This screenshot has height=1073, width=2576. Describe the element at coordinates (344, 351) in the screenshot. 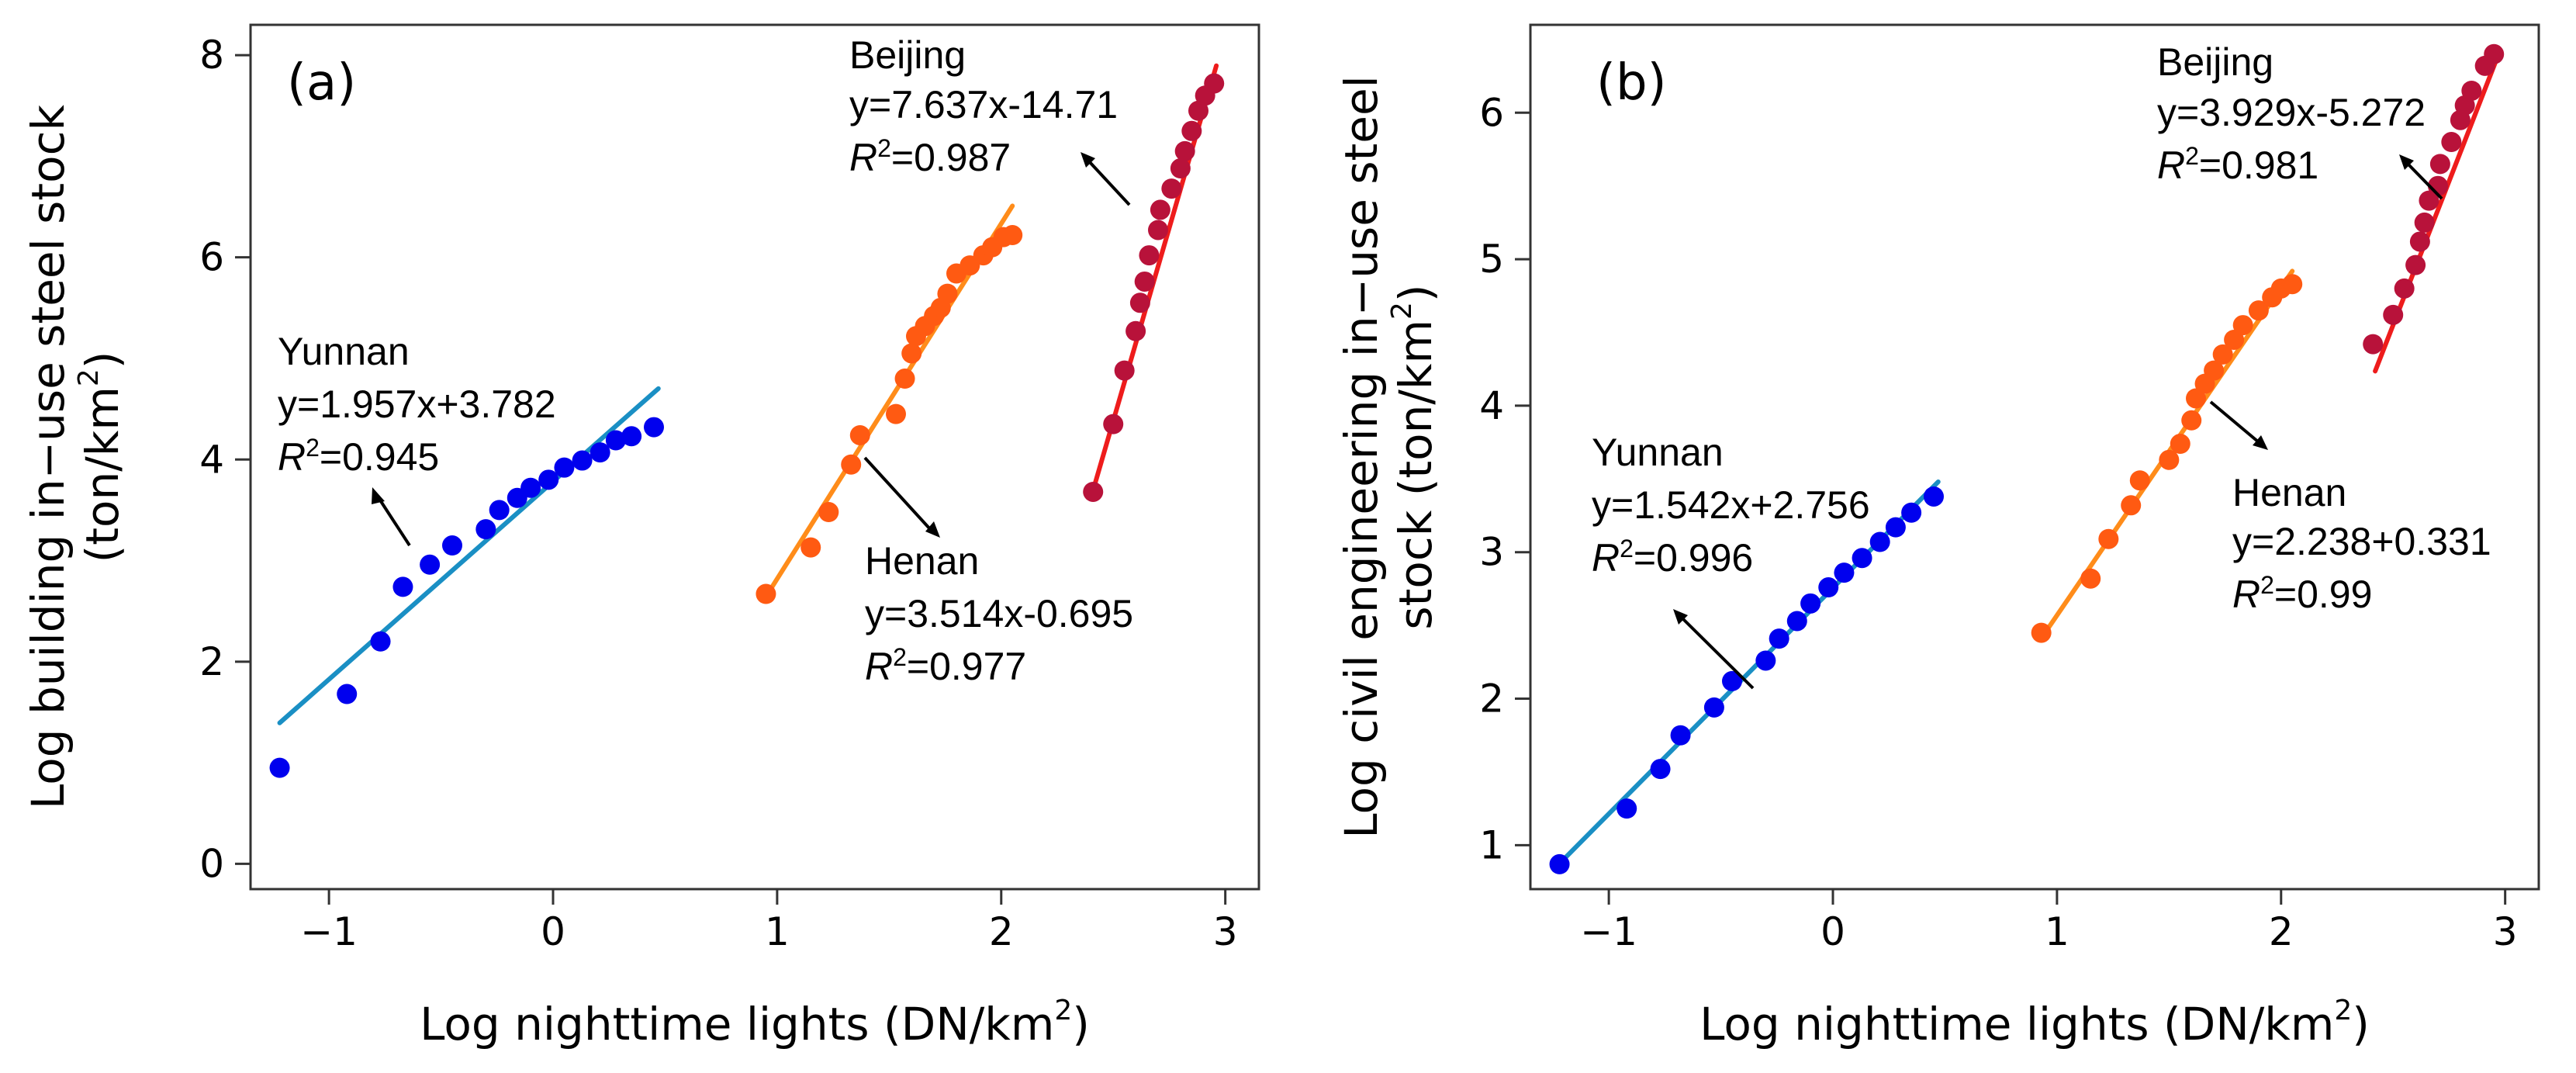

I see `panel-a-yunnan-label: Yunnan` at that location.